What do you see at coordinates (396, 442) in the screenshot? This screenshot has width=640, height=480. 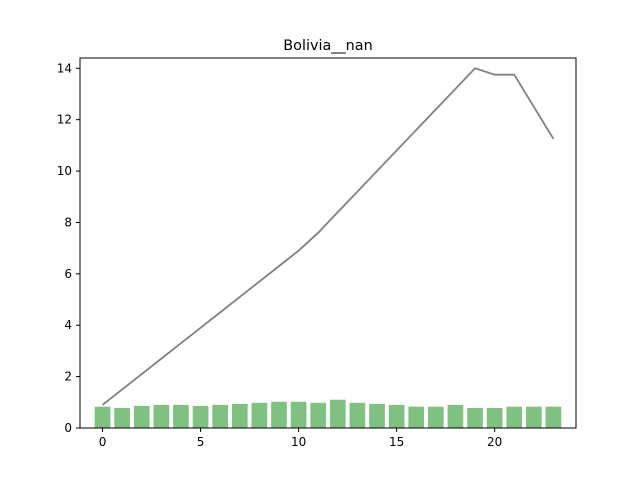 I see `x-tick-label: 15` at bounding box center [396, 442].